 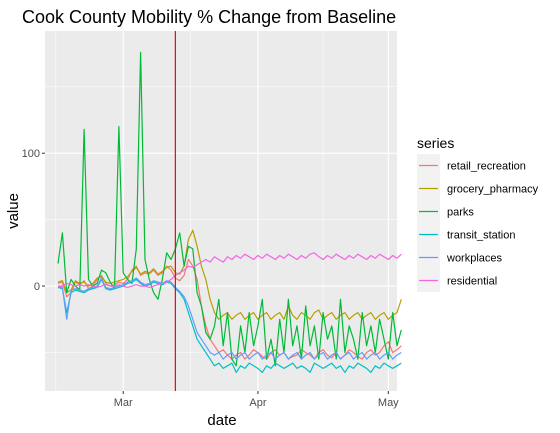 I want to click on y-axis-title: value, so click(x=13, y=211).